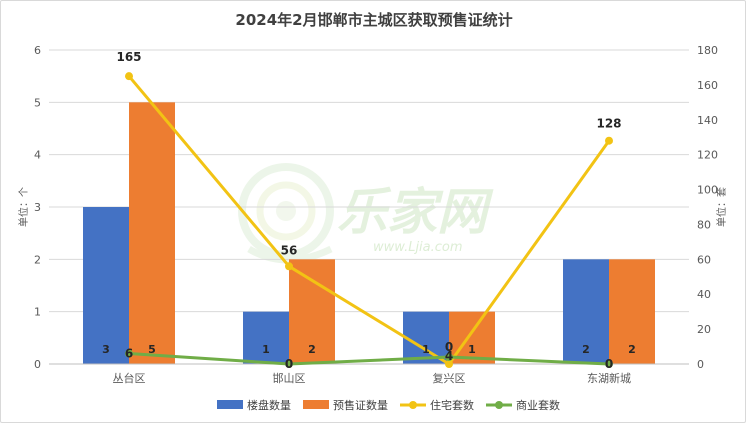  I want to click on right-tick-label: 120, so click(707, 155).